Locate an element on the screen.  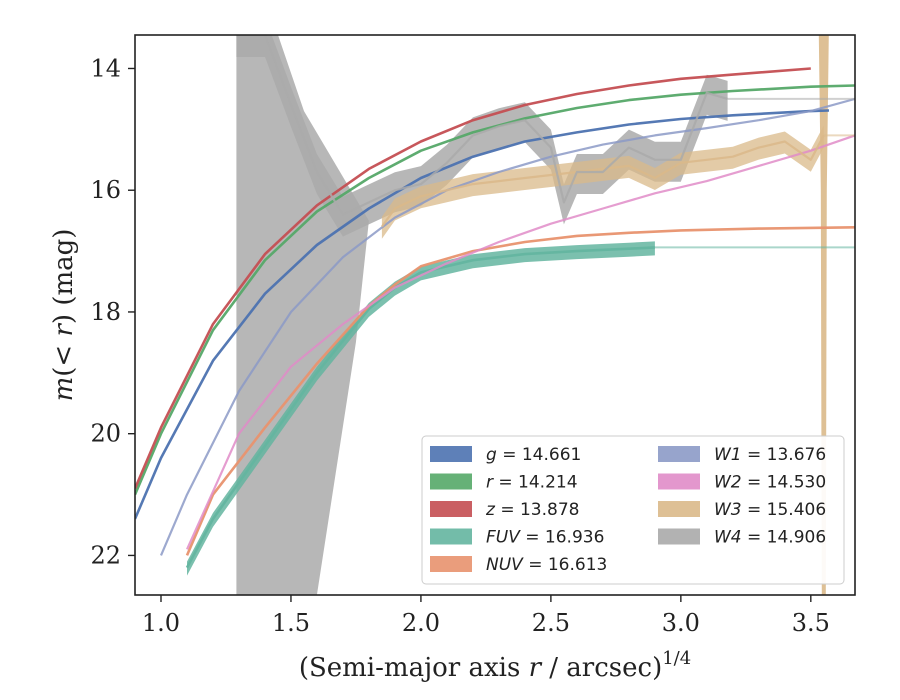
legend-box is located at coordinates (633, 510).